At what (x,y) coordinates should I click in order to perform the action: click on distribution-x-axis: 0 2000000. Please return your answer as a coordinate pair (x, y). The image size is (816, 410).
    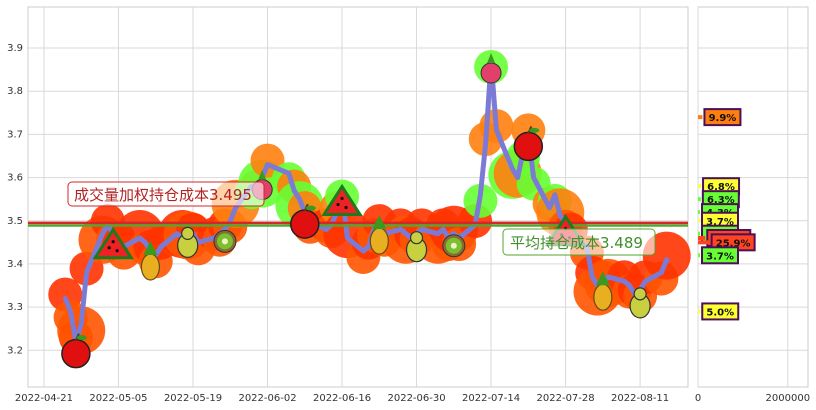
    Looking at the image, I should click on (752, 398).